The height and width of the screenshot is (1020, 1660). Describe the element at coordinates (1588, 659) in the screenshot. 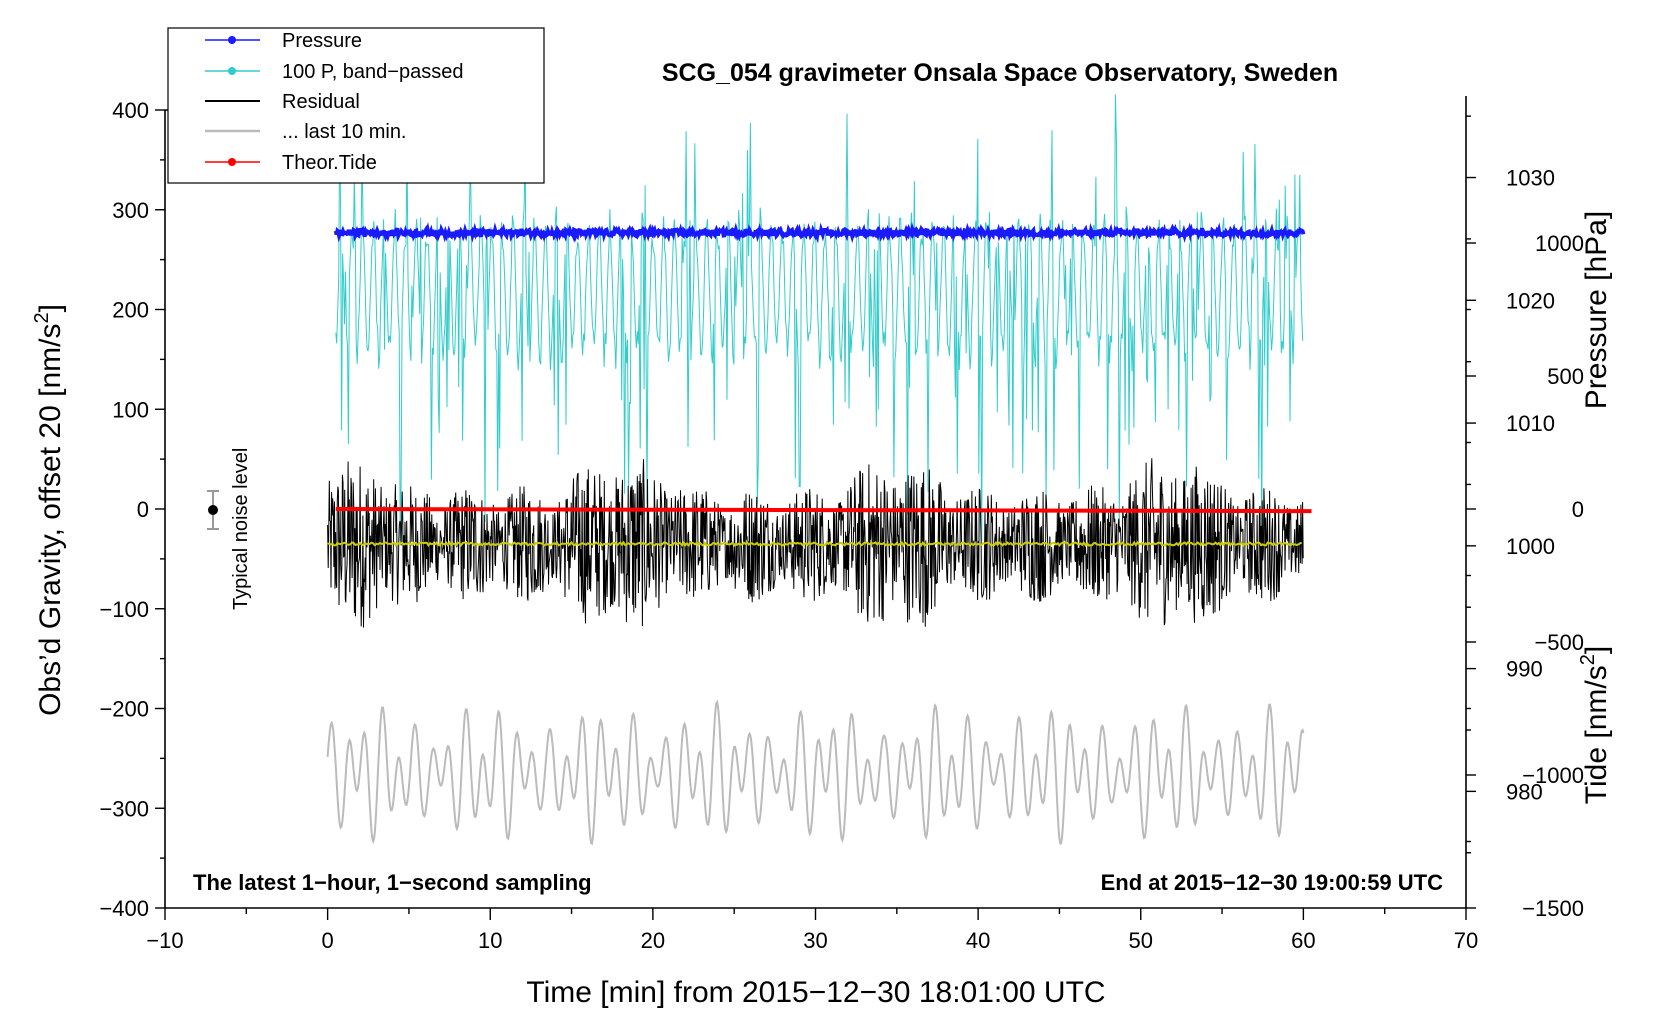

I see `tide-axis-label-sup: 2` at that location.